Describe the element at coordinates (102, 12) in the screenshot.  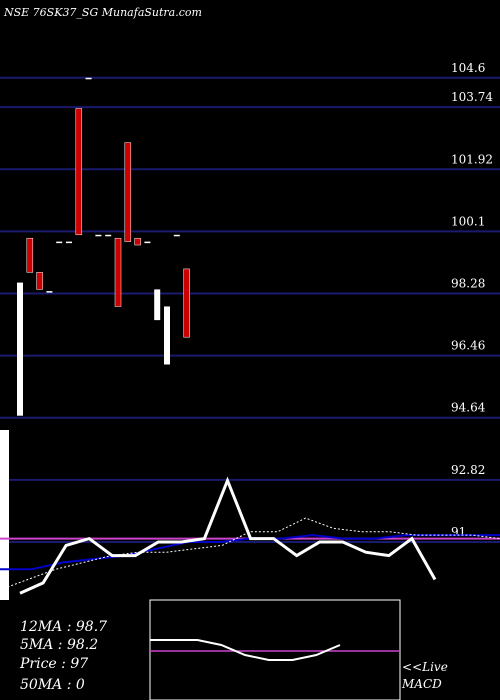
I see `chart-title: NSE 76SK37_SG MunafaSutra.com` at that location.